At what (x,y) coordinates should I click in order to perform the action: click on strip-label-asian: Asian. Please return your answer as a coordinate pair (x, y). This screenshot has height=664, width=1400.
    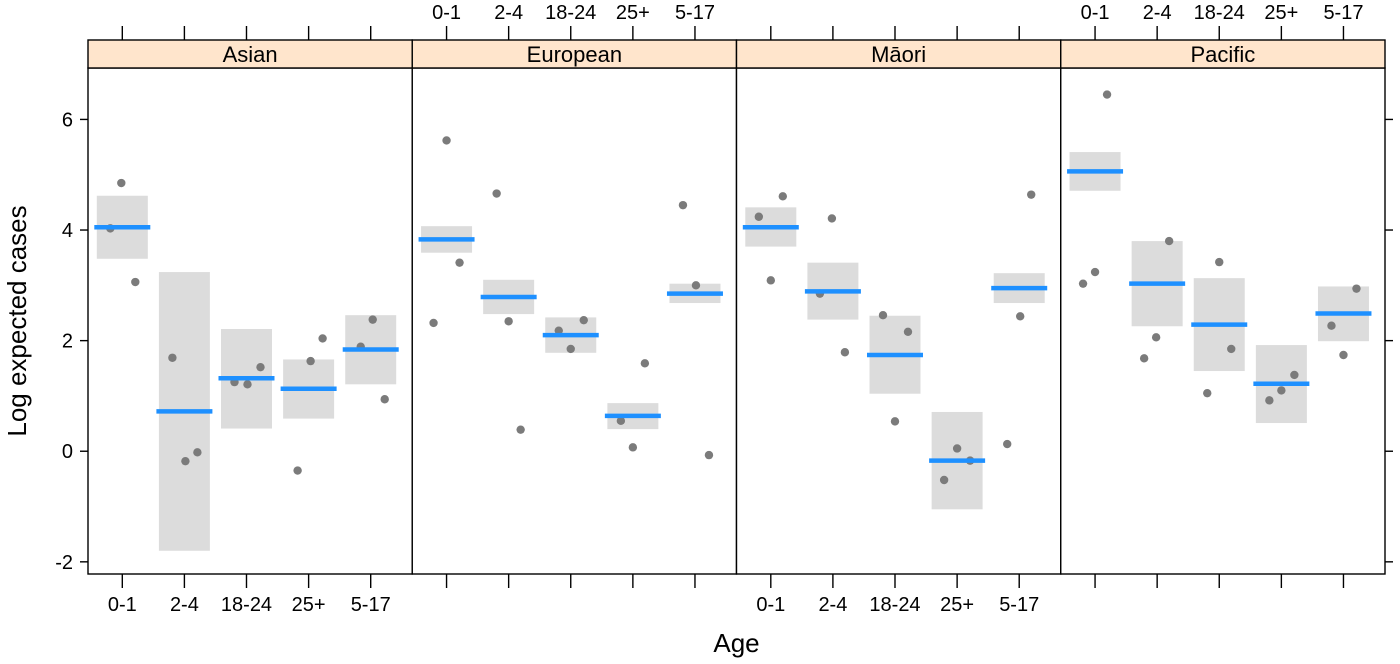
    Looking at the image, I should click on (250, 54).